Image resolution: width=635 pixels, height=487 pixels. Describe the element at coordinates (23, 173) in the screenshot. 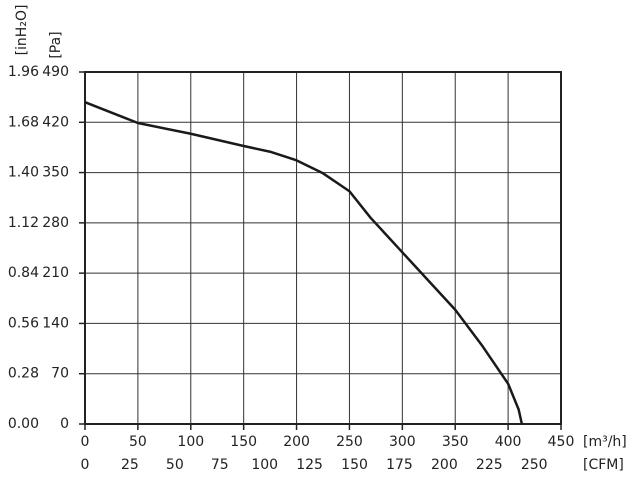

I see `y2-tick-label: 1.40` at that location.